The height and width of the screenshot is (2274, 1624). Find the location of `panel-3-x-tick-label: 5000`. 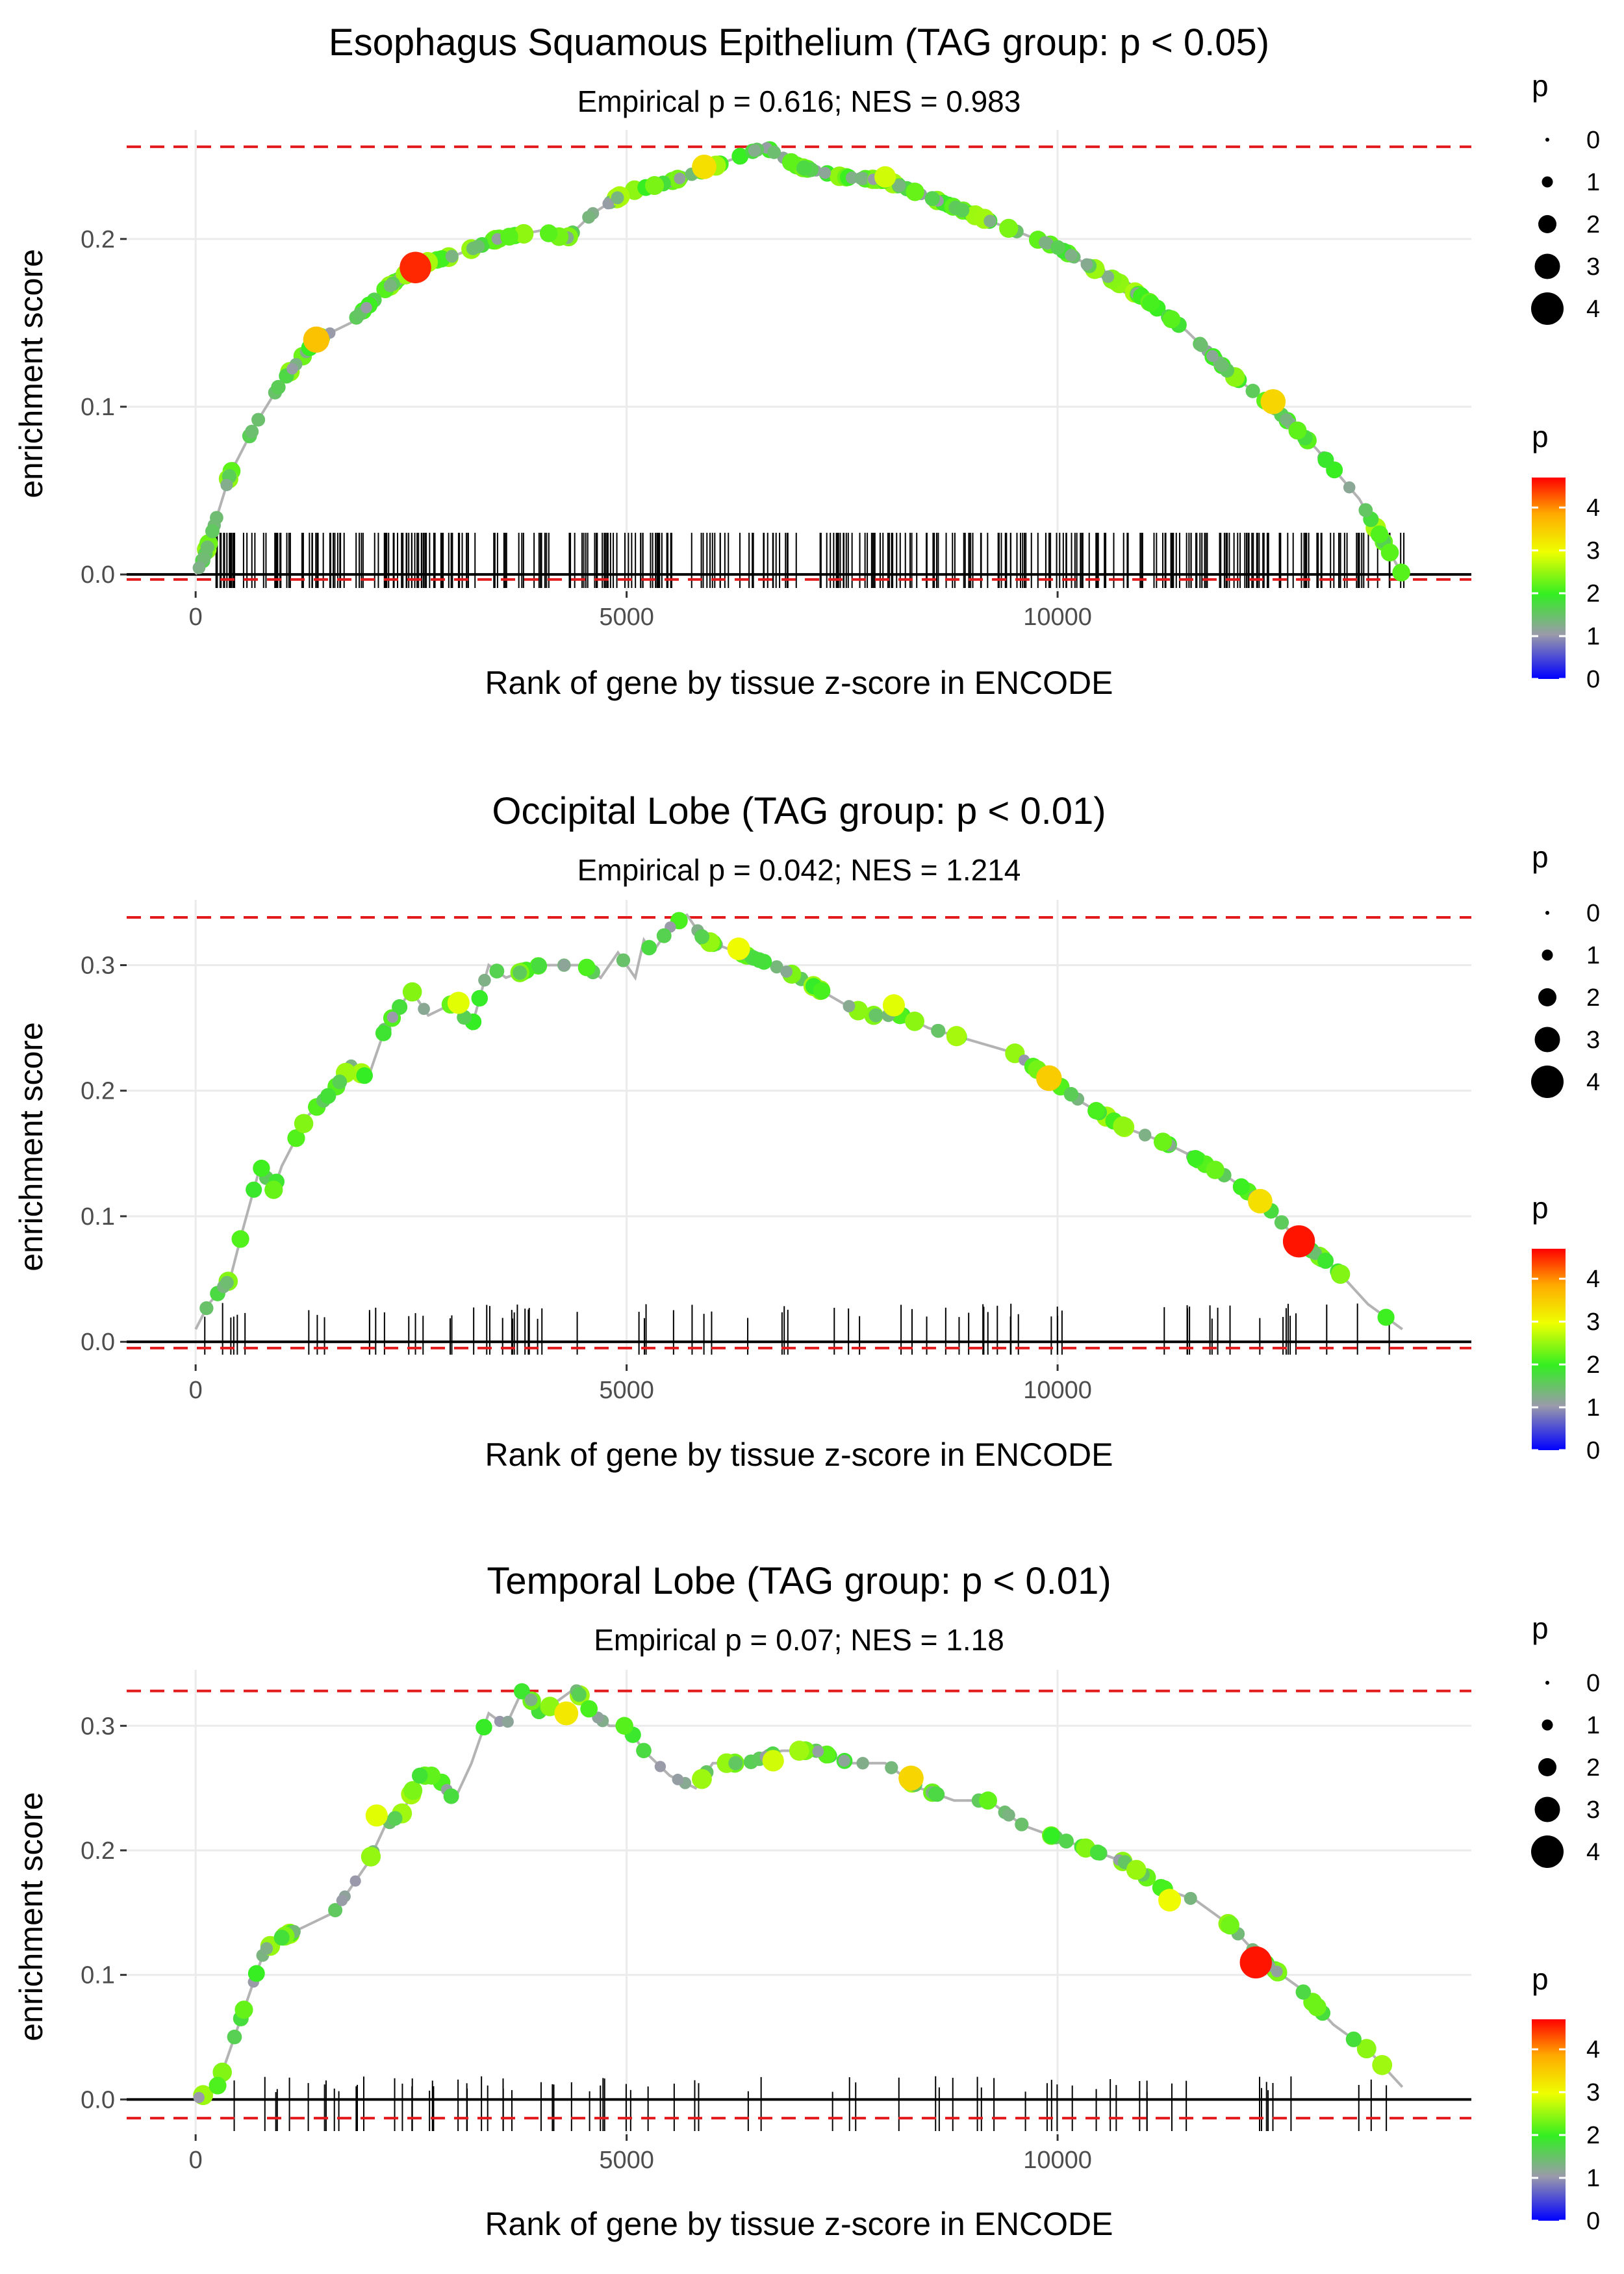

panel-3-x-tick-label: 5000 is located at coordinates (626, 2160).